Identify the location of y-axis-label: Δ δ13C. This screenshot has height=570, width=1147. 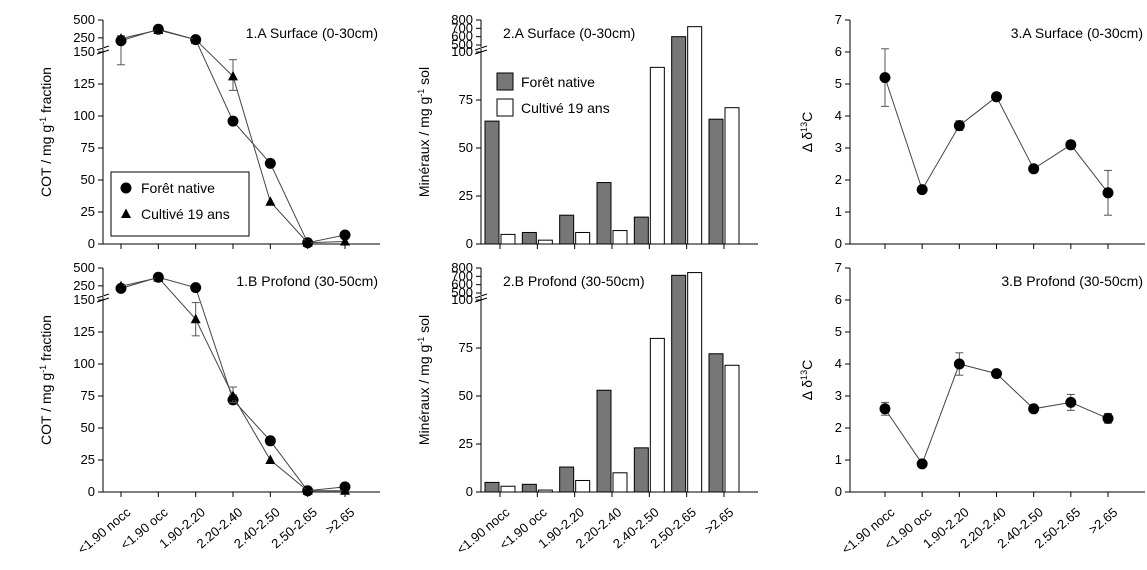
(807, 380).